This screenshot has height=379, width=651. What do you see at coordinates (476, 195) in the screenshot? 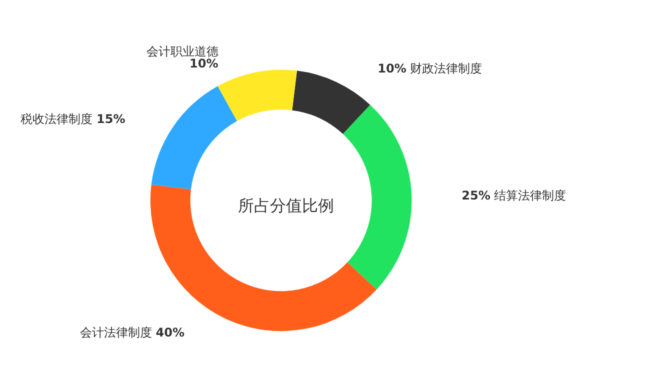
I see `data-label: 25%` at bounding box center [476, 195].